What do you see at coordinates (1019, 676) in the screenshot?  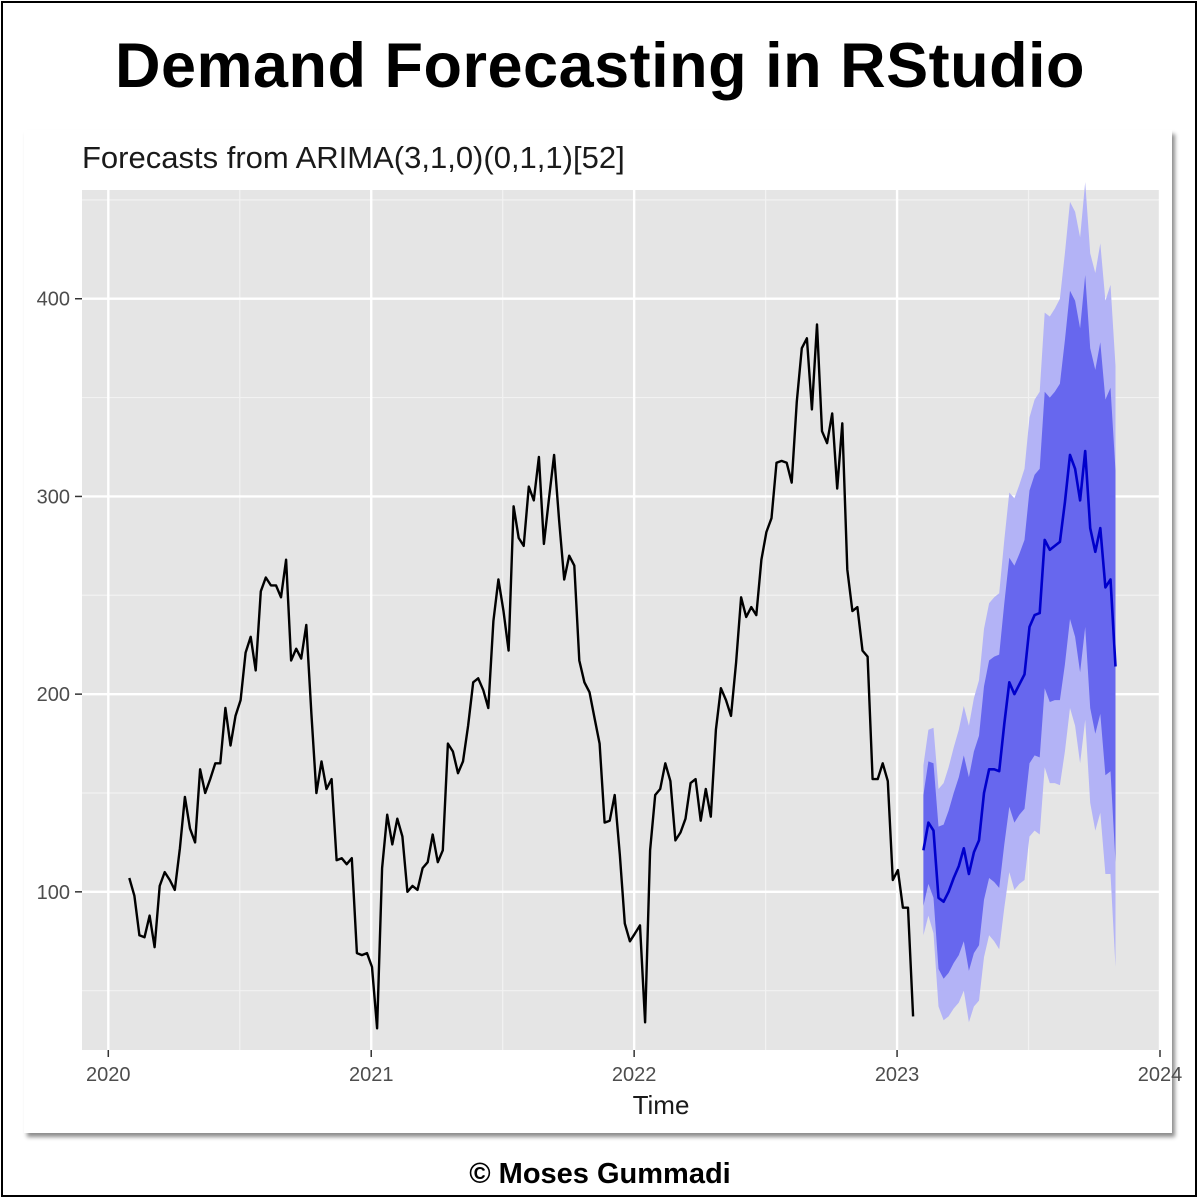 I see `forecast-mean-line` at bounding box center [1019, 676].